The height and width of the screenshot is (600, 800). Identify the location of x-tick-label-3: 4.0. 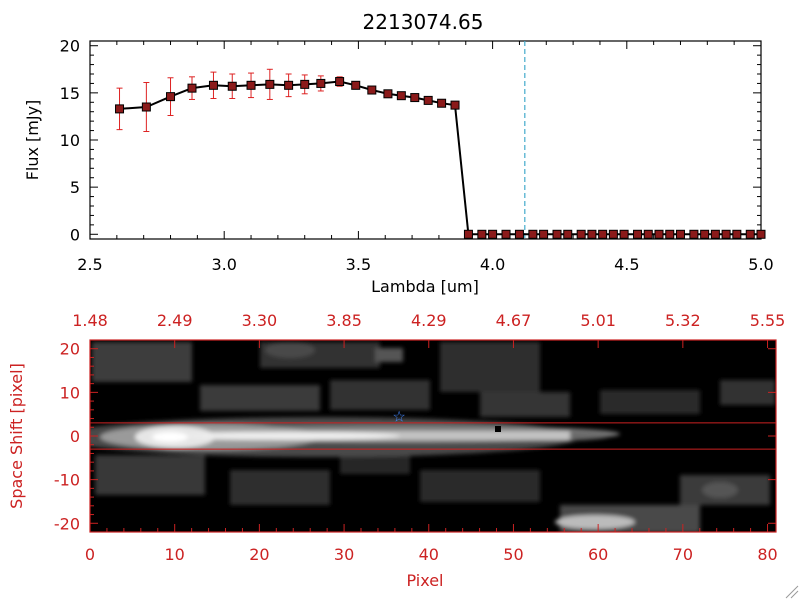
(492, 264).